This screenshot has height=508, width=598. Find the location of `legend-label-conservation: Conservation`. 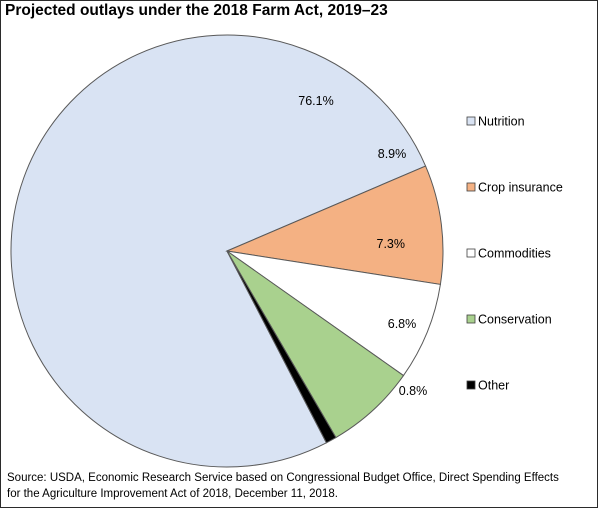

legend-label-conservation: Conservation is located at coordinates (515, 320).